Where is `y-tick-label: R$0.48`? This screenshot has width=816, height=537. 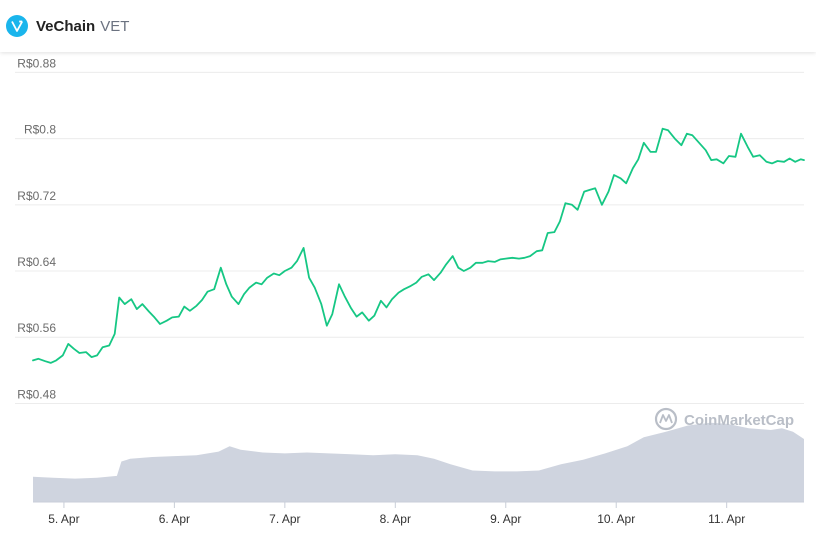 y-tick-label: R$0.48 is located at coordinates (36, 394).